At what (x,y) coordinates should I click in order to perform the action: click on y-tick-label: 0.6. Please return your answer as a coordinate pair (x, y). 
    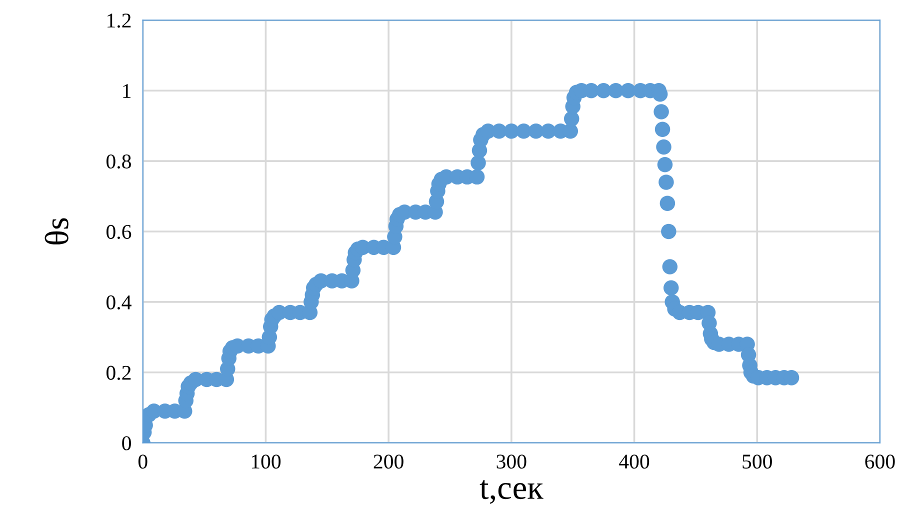
    Looking at the image, I should click on (119, 232).